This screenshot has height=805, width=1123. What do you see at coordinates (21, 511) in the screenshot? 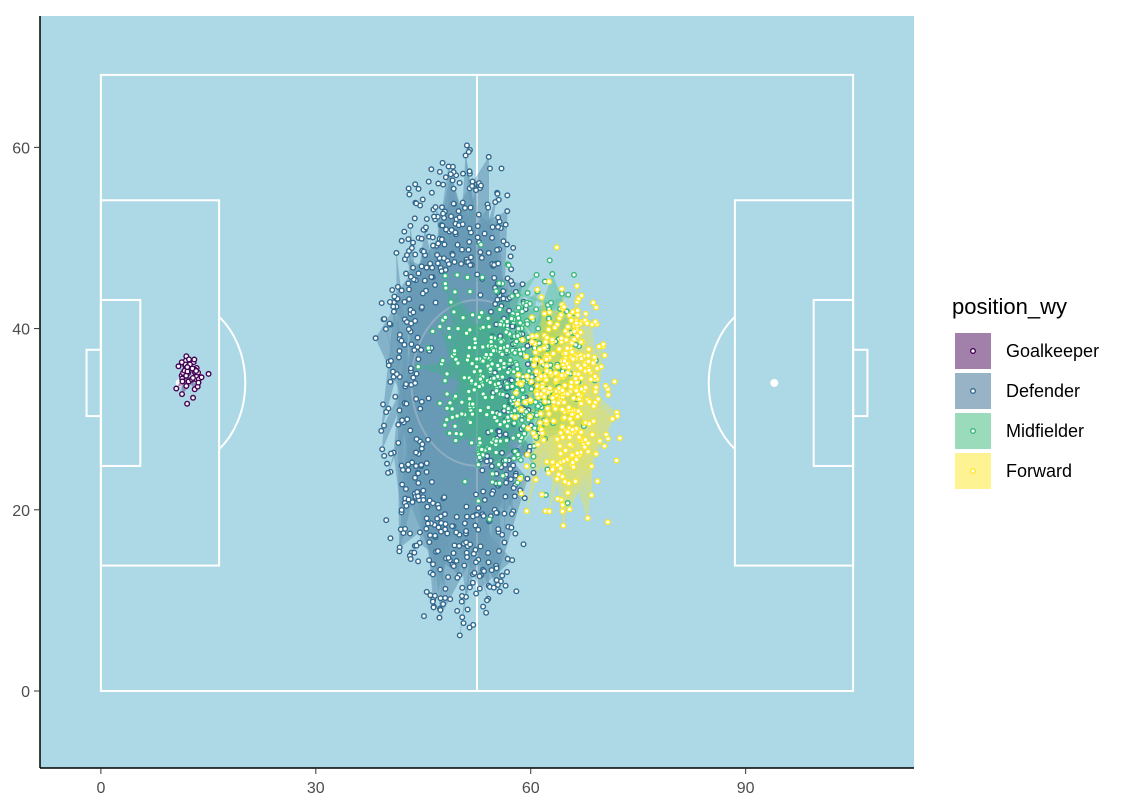
I see `y-tick-label: 20` at bounding box center [21, 511].